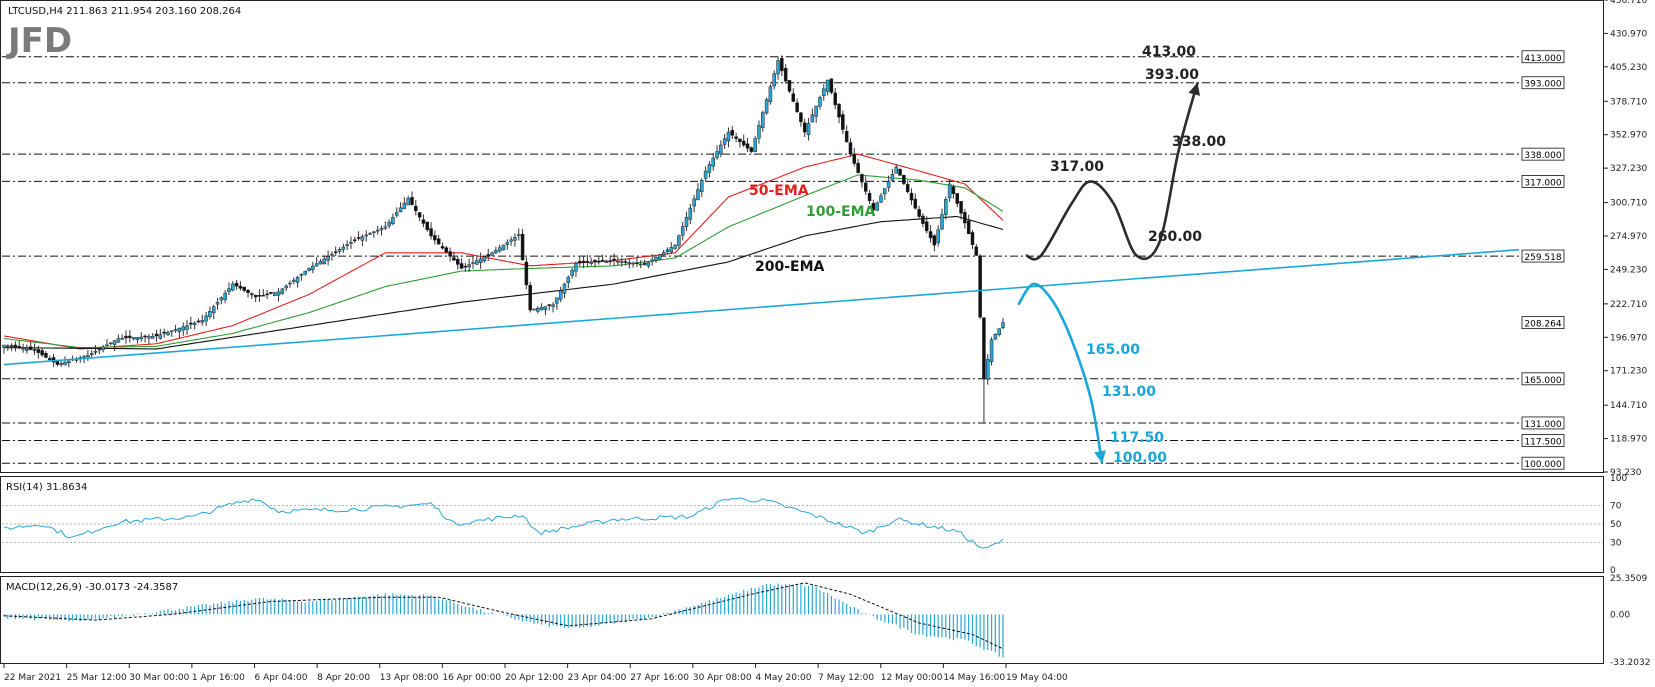  What do you see at coordinates (659, 678) in the screenshot?
I see `time-tick-label: 27 Apr 16:00` at bounding box center [659, 678].